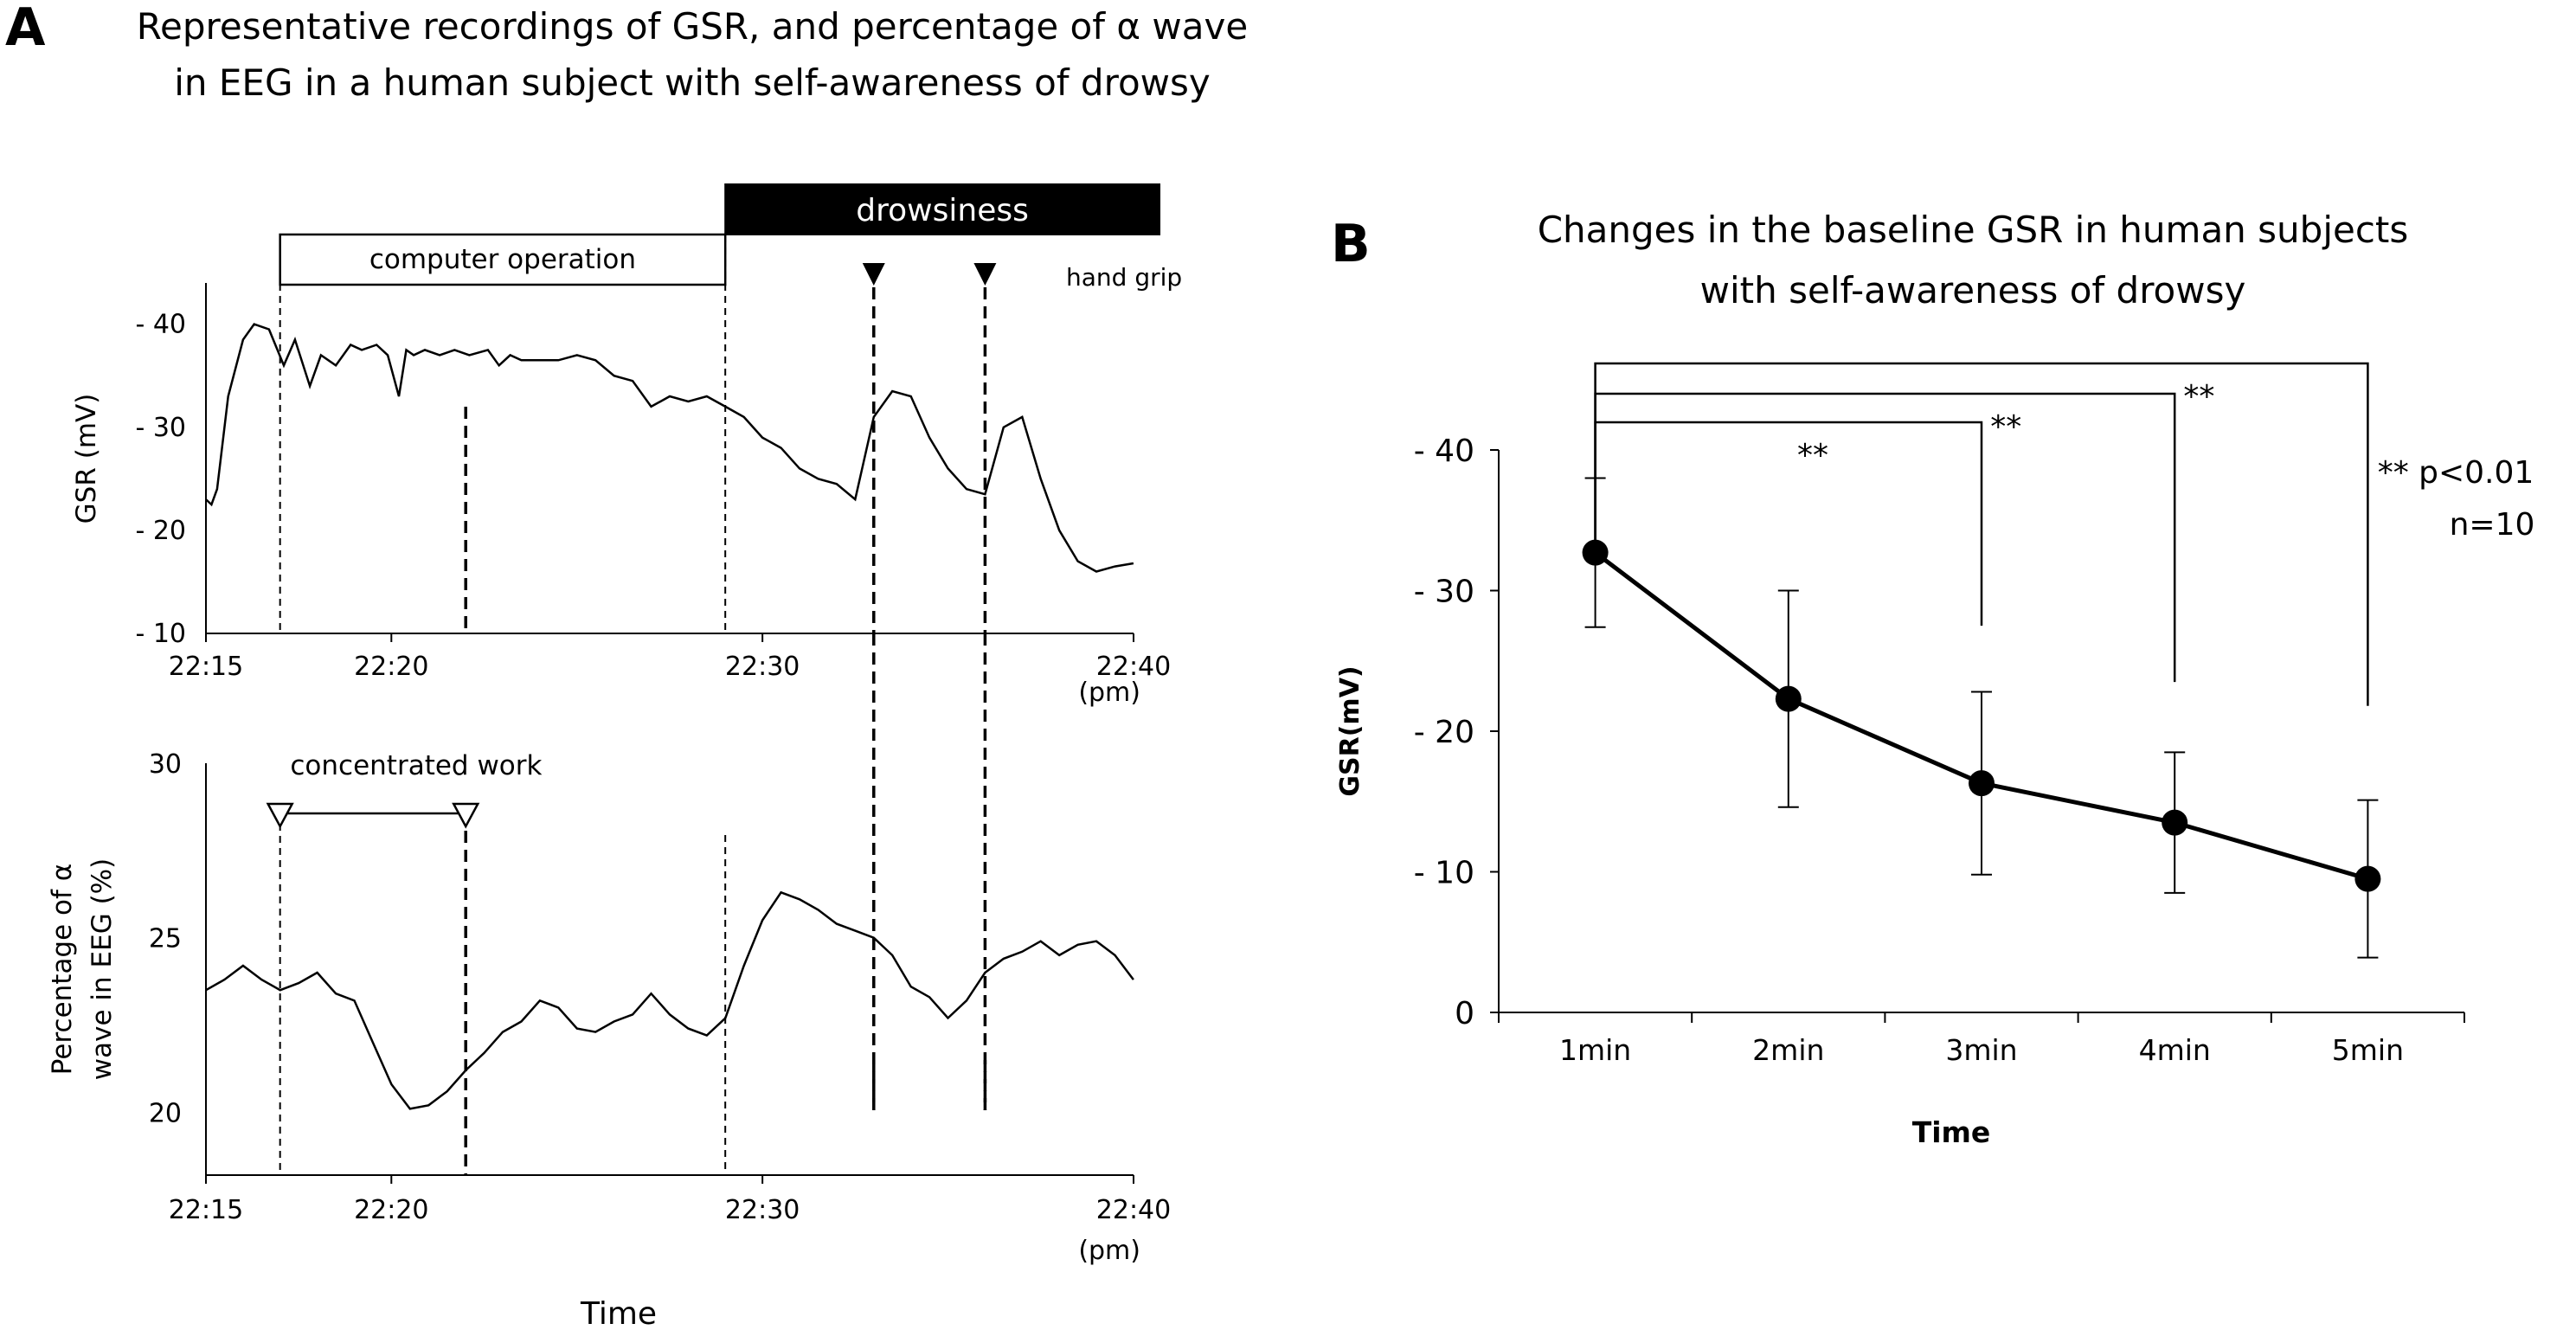 The width and height of the screenshot is (2576, 1330). What do you see at coordinates (1124, 277) in the screenshot?
I see `hand-grip-label: hand grip` at bounding box center [1124, 277].